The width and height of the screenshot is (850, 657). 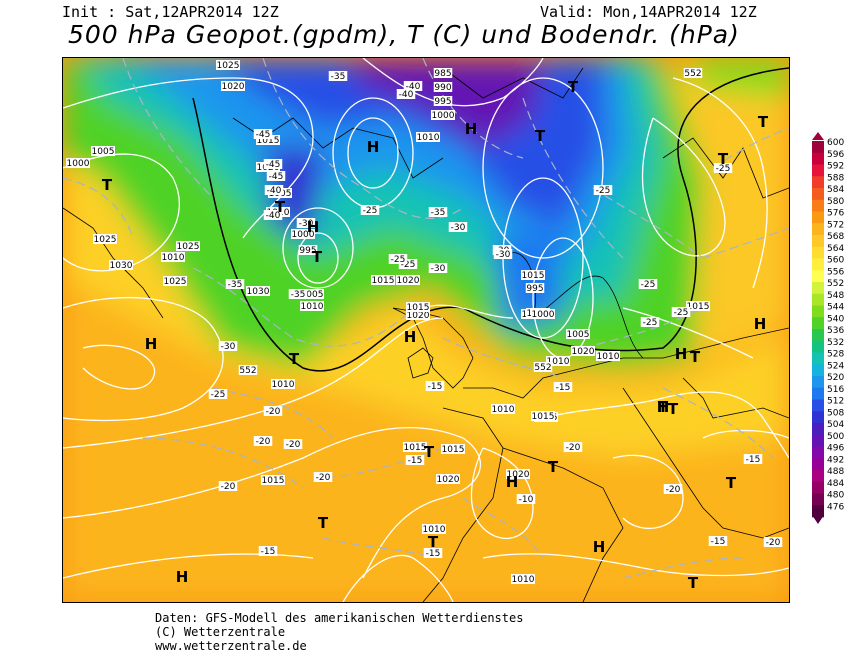 I want to click on temperature-label: -35, so click(x=338, y=77).